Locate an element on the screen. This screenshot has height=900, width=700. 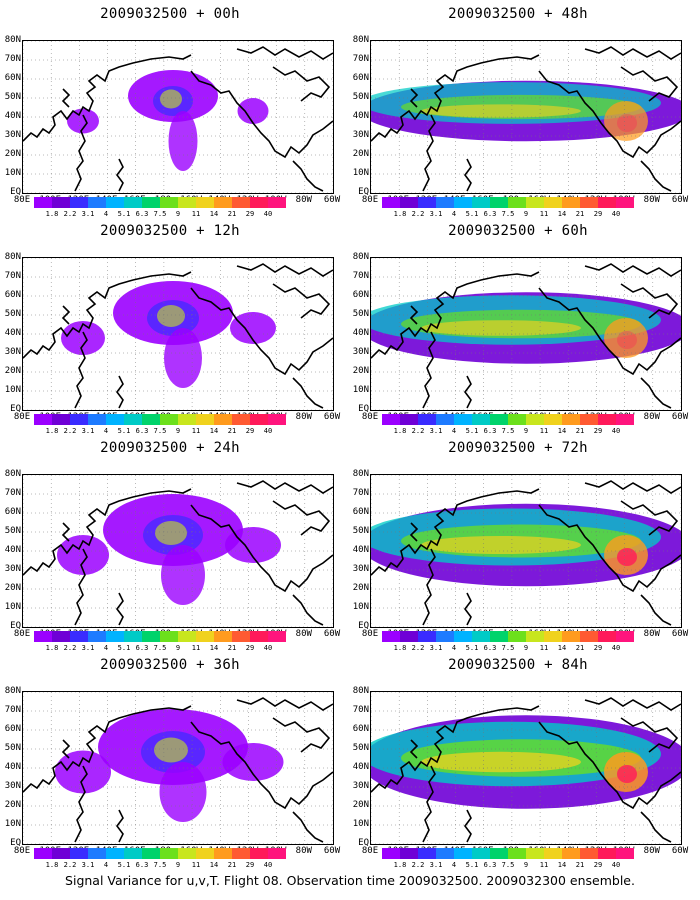
colorbar-label: 5.1 is located at coordinates (472, 865).